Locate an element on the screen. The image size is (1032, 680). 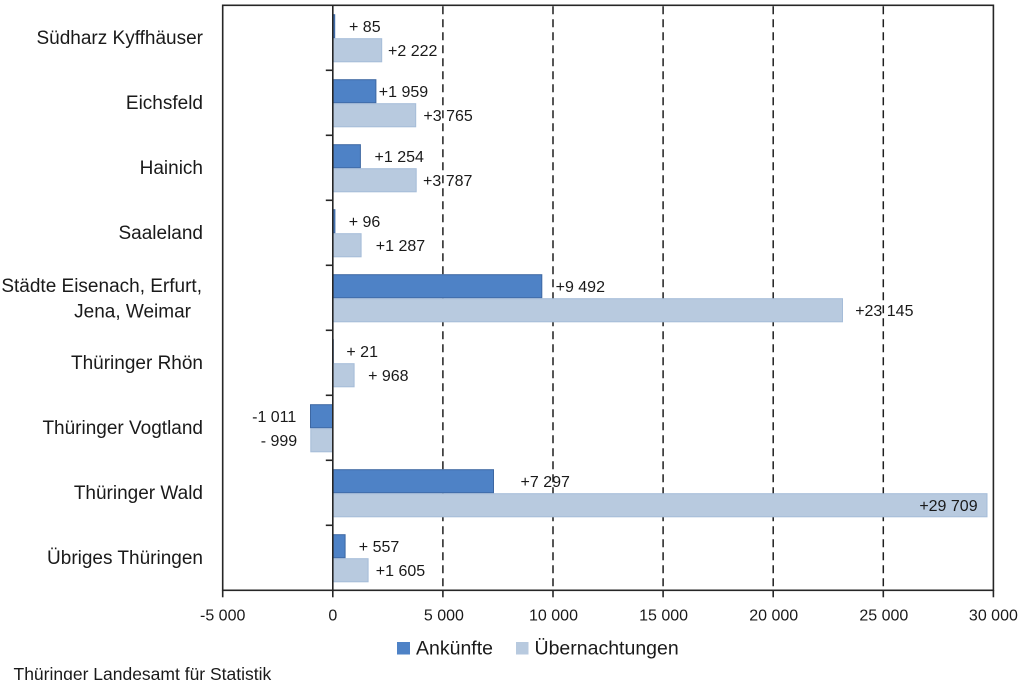
svg-text: 25 000 is located at coordinates (883, 615).